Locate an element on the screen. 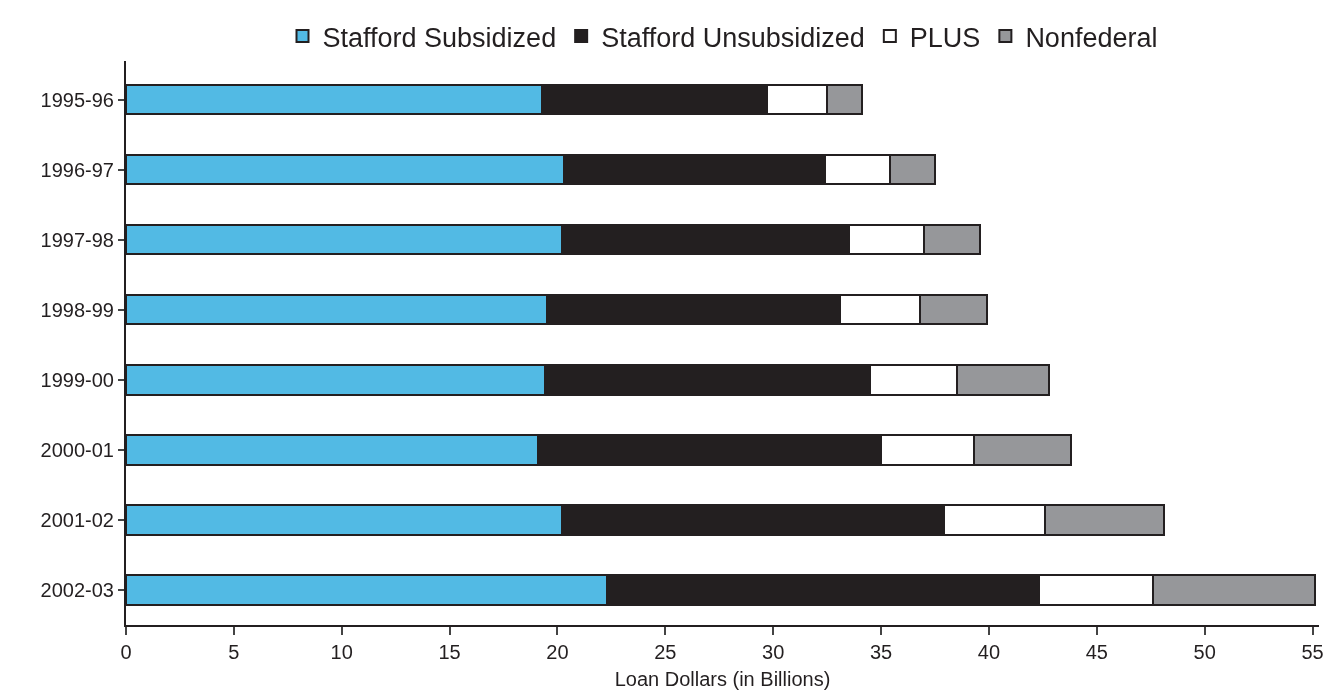 The width and height of the screenshot is (1341, 695). y-tick-label: 1999-00 is located at coordinates (77, 379).